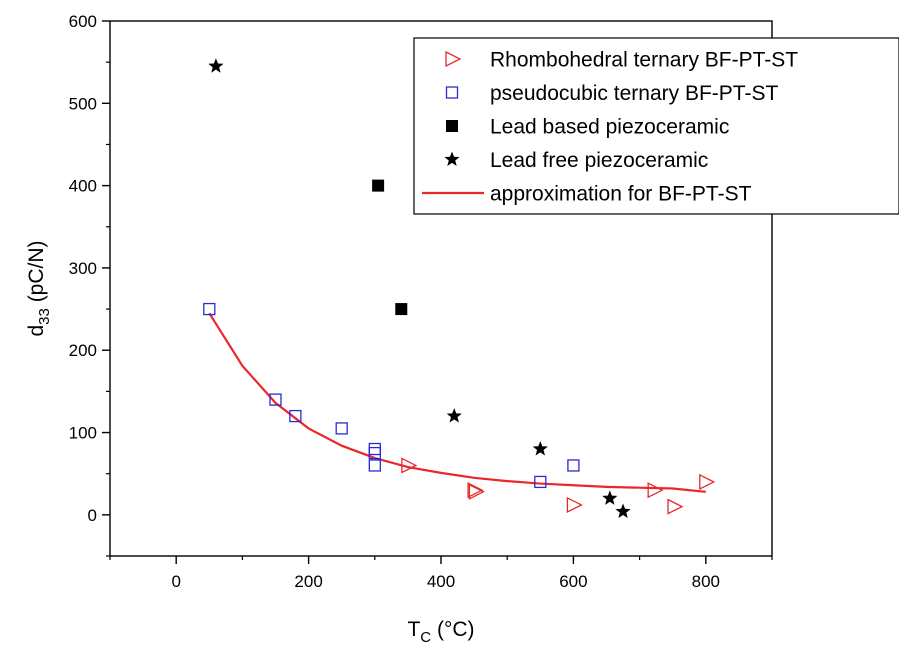  I want to click on legend-label: Lead free piezoceramic, so click(599, 160).